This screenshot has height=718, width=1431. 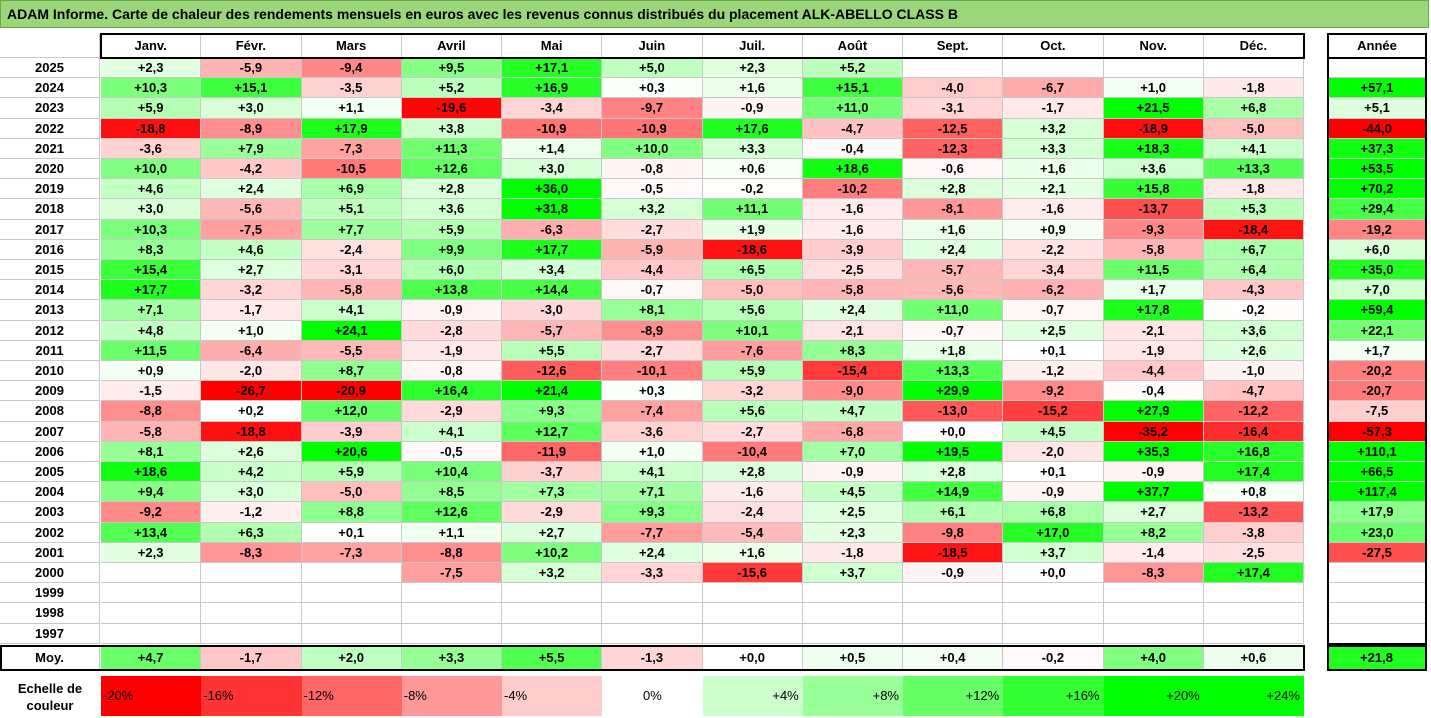 What do you see at coordinates (1153, 371) in the screenshot?
I see `heat-cell: -4,4` at bounding box center [1153, 371].